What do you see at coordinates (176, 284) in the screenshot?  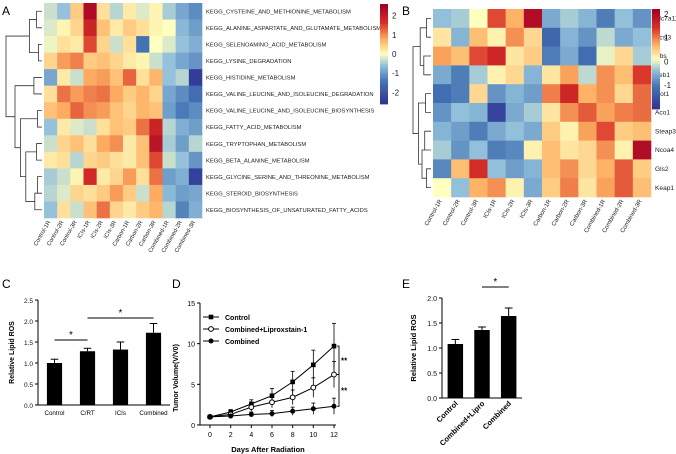 I see `panel-label-d: D` at bounding box center [176, 284].